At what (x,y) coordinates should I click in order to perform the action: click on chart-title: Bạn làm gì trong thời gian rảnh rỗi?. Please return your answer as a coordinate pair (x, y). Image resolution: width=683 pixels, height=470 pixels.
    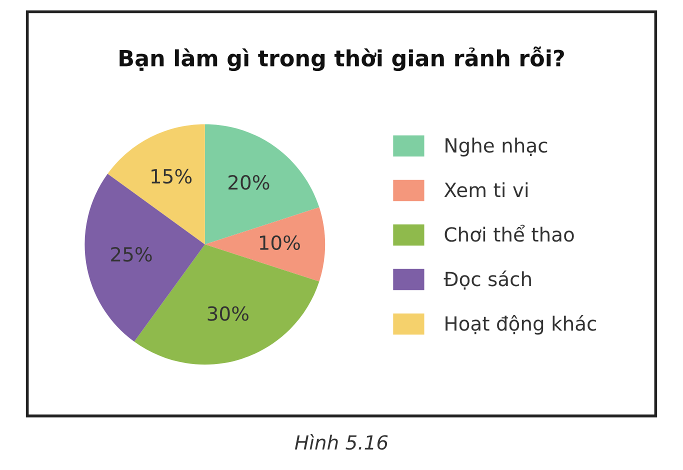
    Looking at the image, I should click on (342, 58).